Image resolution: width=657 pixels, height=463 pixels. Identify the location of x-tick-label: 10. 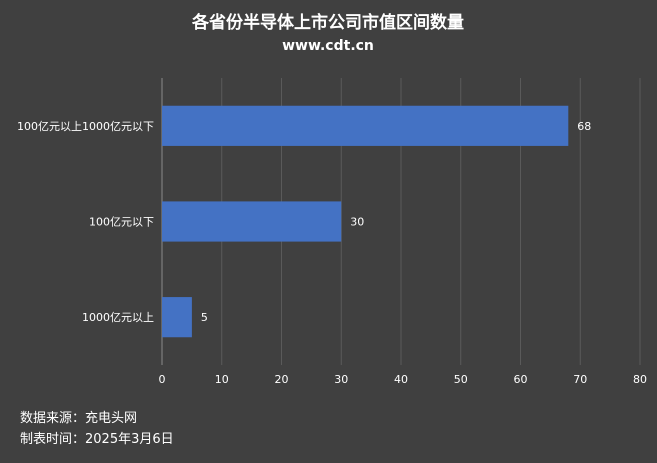
(222, 379).